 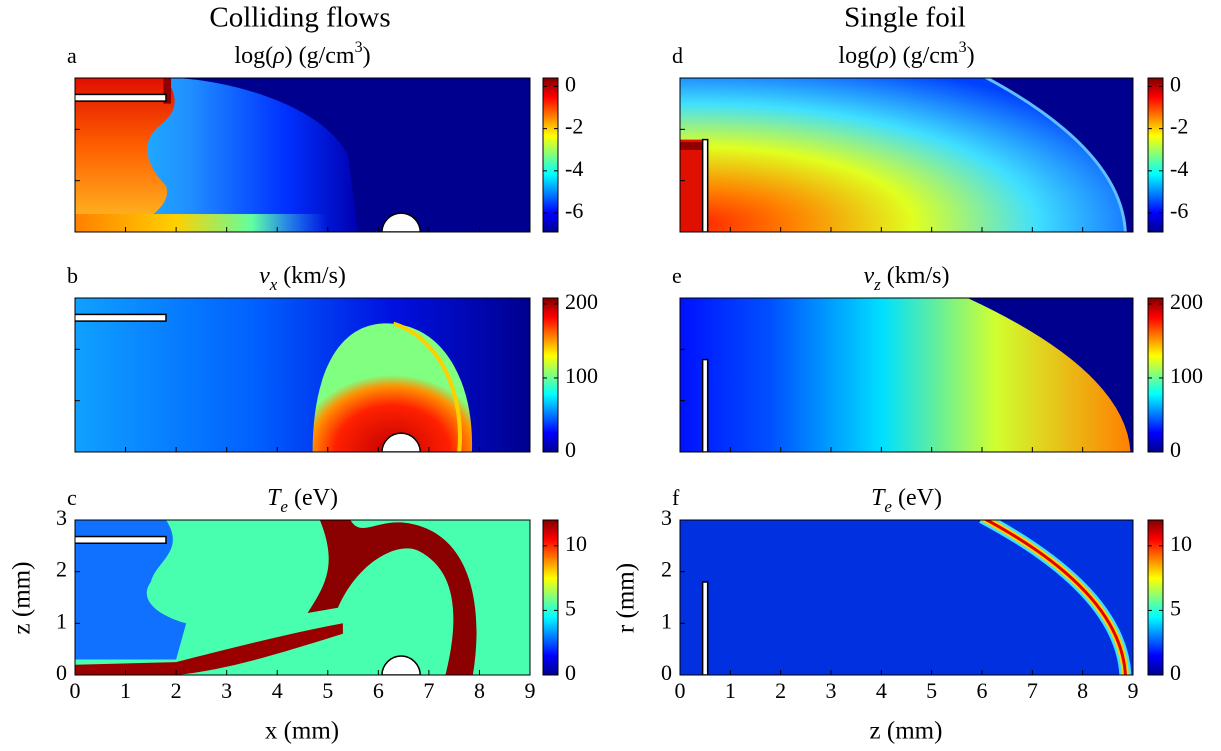 I want to click on x-axis-label: z (mm), so click(x=906, y=731).